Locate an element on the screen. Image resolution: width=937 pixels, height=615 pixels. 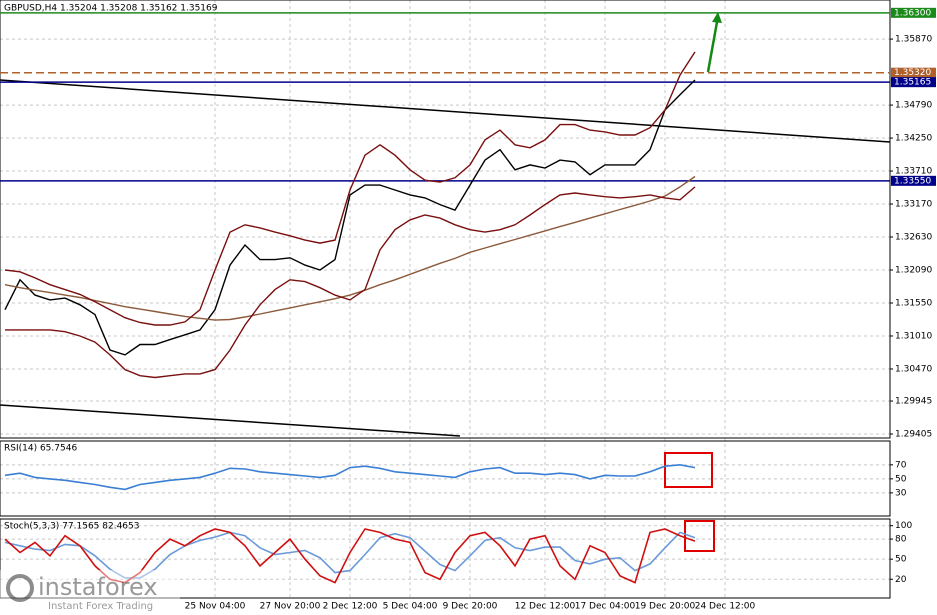
y-tick-label: 100 is located at coordinates (903, 526).